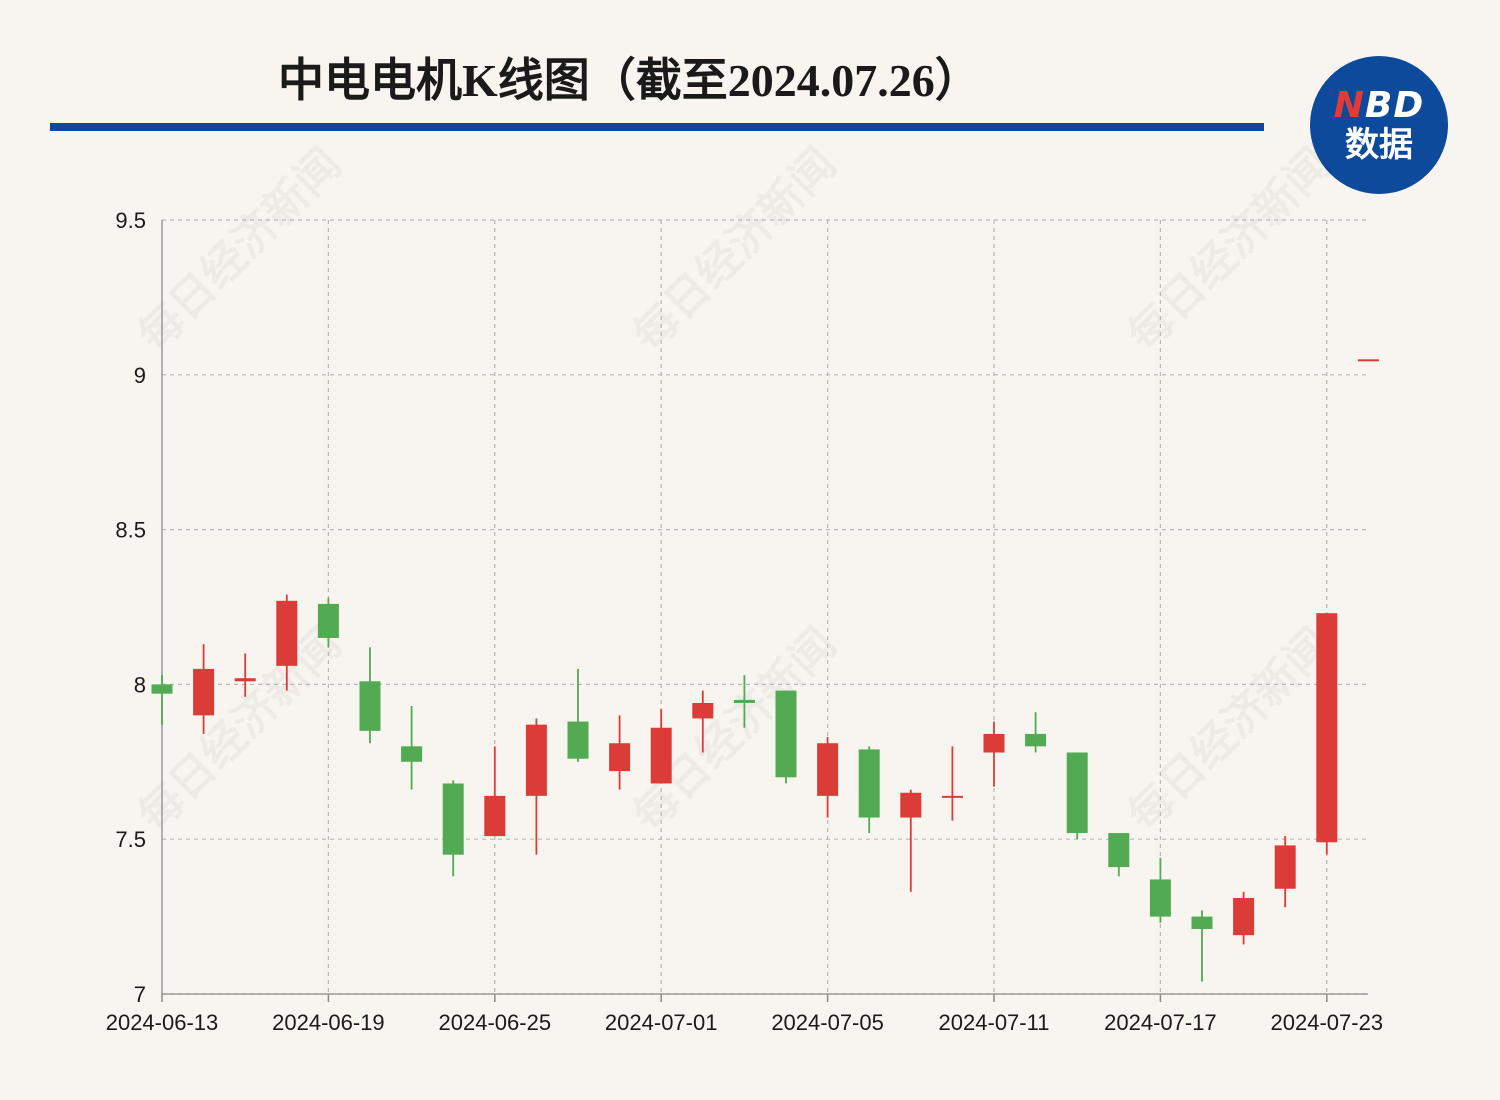 Image resolution: width=1500 pixels, height=1100 pixels. What do you see at coordinates (328, 1022) in the screenshot?
I see `x-tick-label: 2024-06-19` at bounding box center [328, 1022].